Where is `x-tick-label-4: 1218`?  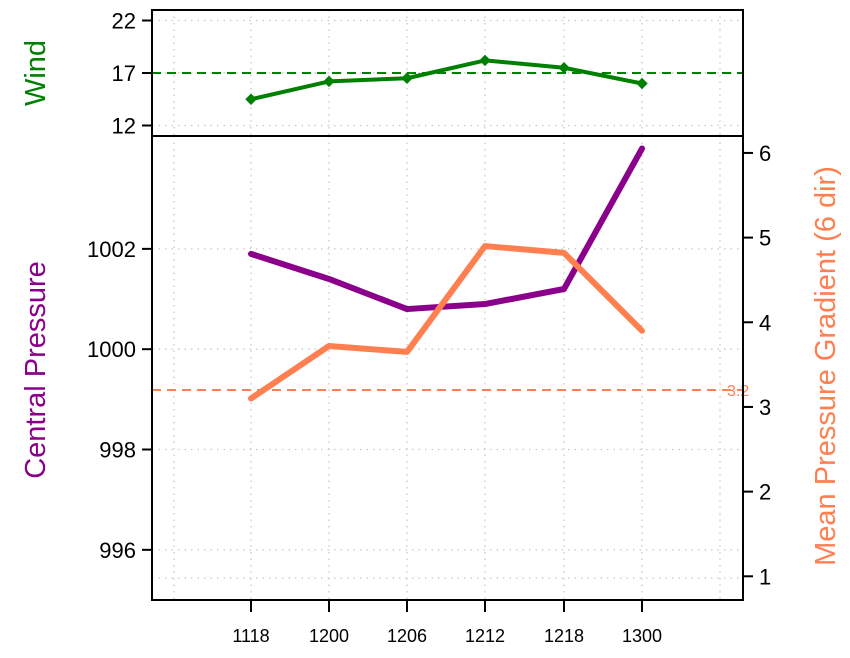 x-tick-label-4: 1218 is located at coordinates (564, 636).